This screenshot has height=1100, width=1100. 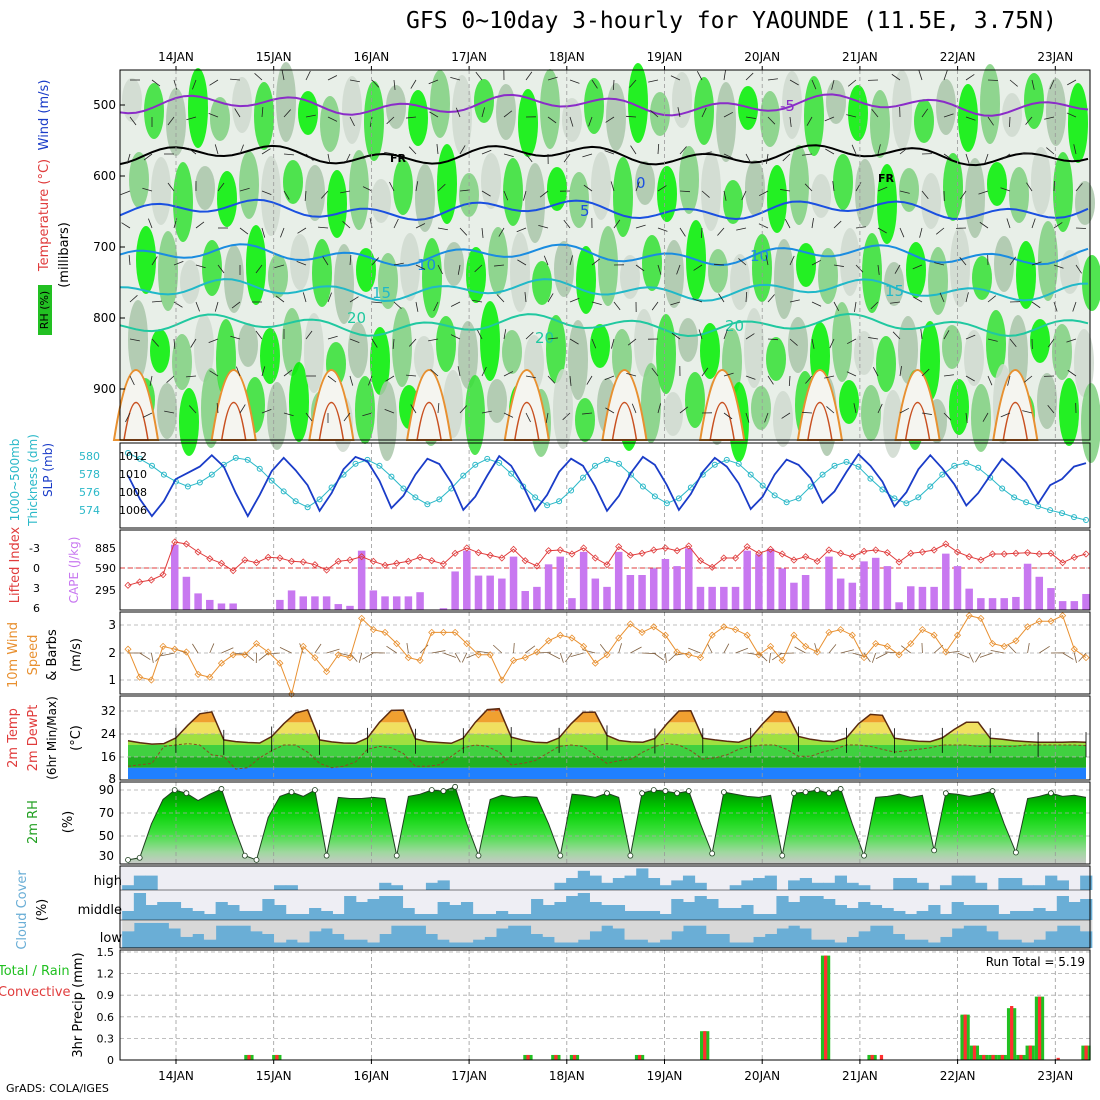 What do you see at coordinates (665, 1076) in the screenshot?
I see `date-label-bottom: 19JAN` at bounding box center [665, 1076].